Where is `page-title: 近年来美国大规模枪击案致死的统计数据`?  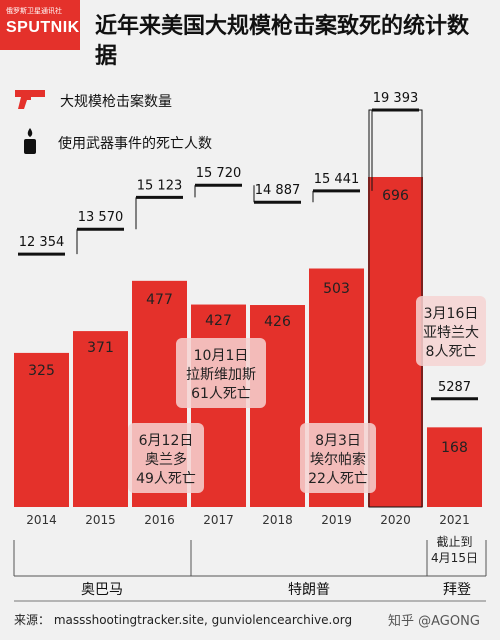 page-title: 近年来美国大规模枪击案致死的统计数据 is located at coordinates (282, 41).